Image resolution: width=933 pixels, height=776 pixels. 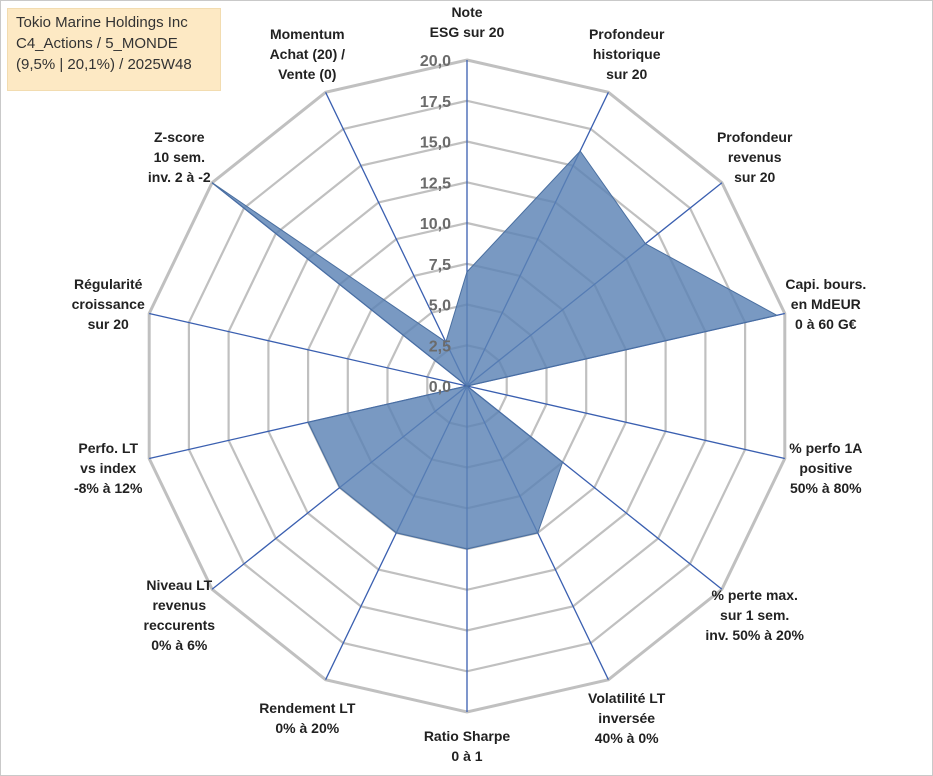 I want to click on axis-label-1: Note ESG sur 20, so click(x=467, y=22).